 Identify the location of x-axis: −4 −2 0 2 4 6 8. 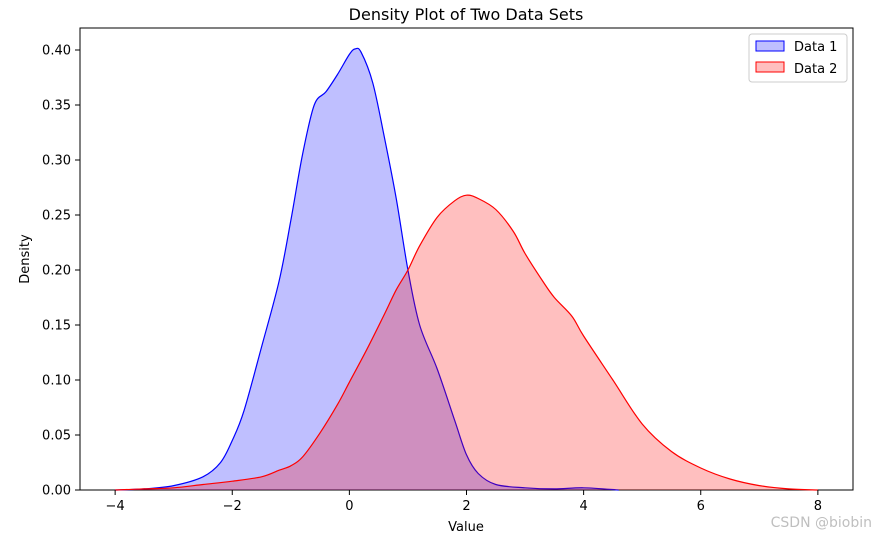
(464, 502).